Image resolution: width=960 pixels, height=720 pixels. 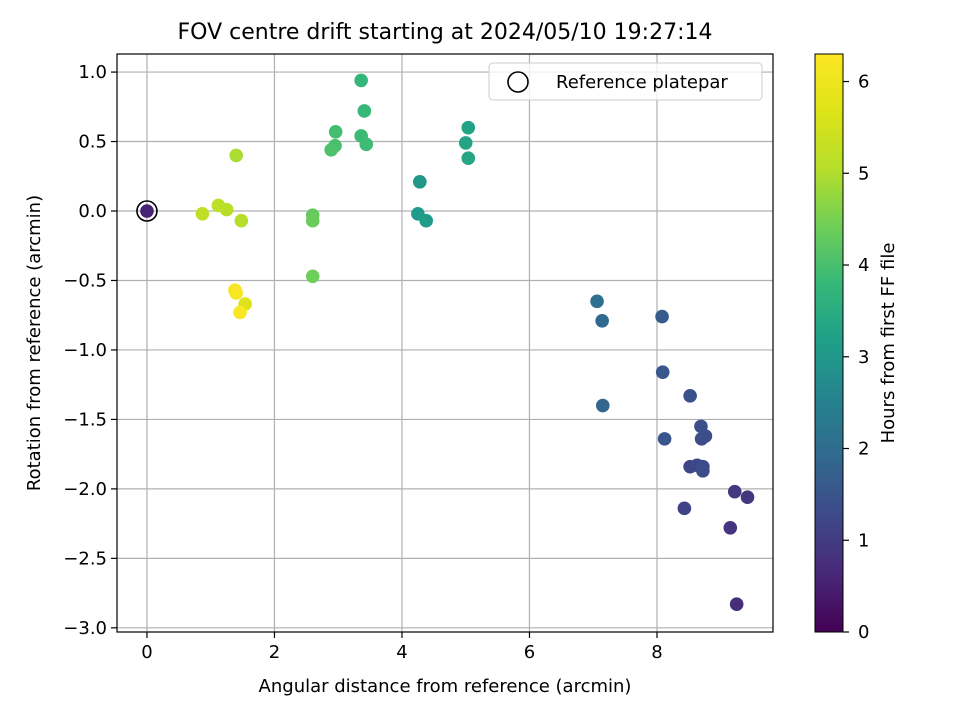 I want to click on y-tick-label: 1.0, so click(x=92, y=72).